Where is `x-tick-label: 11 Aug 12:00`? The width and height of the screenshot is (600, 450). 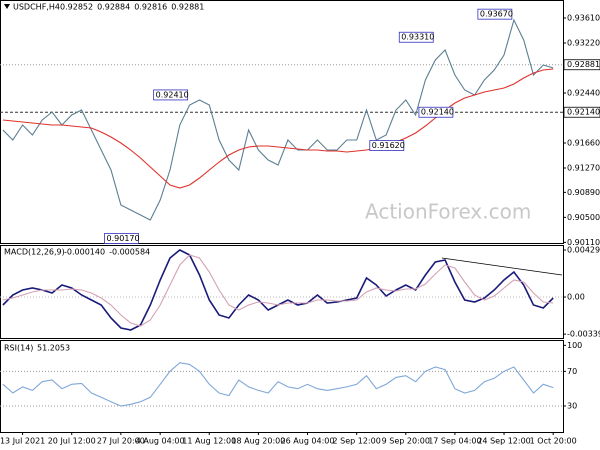
x-tick-label: 11 Aug 12:00 is located at coordinates (209, 441).